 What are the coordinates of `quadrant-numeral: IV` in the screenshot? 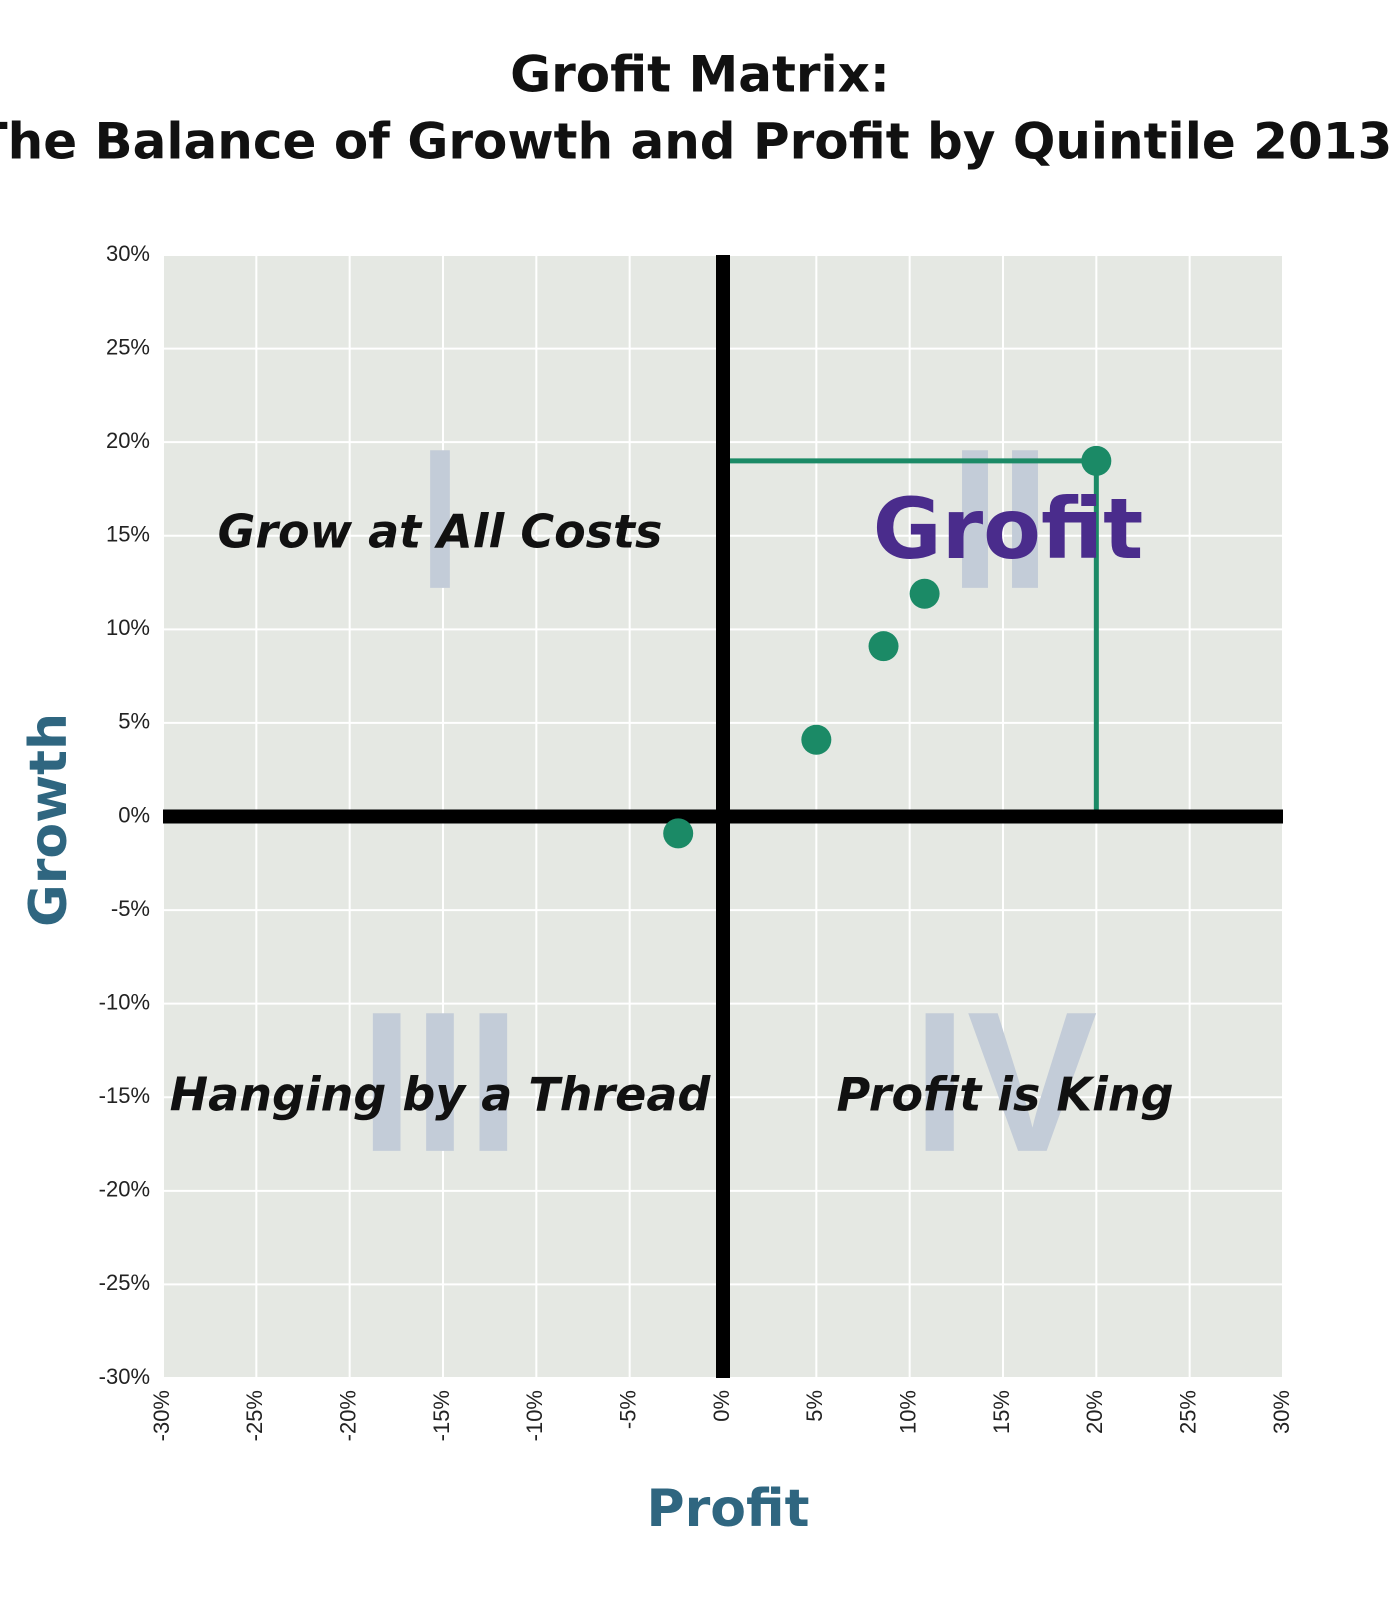 It's located at (1005, 1082).